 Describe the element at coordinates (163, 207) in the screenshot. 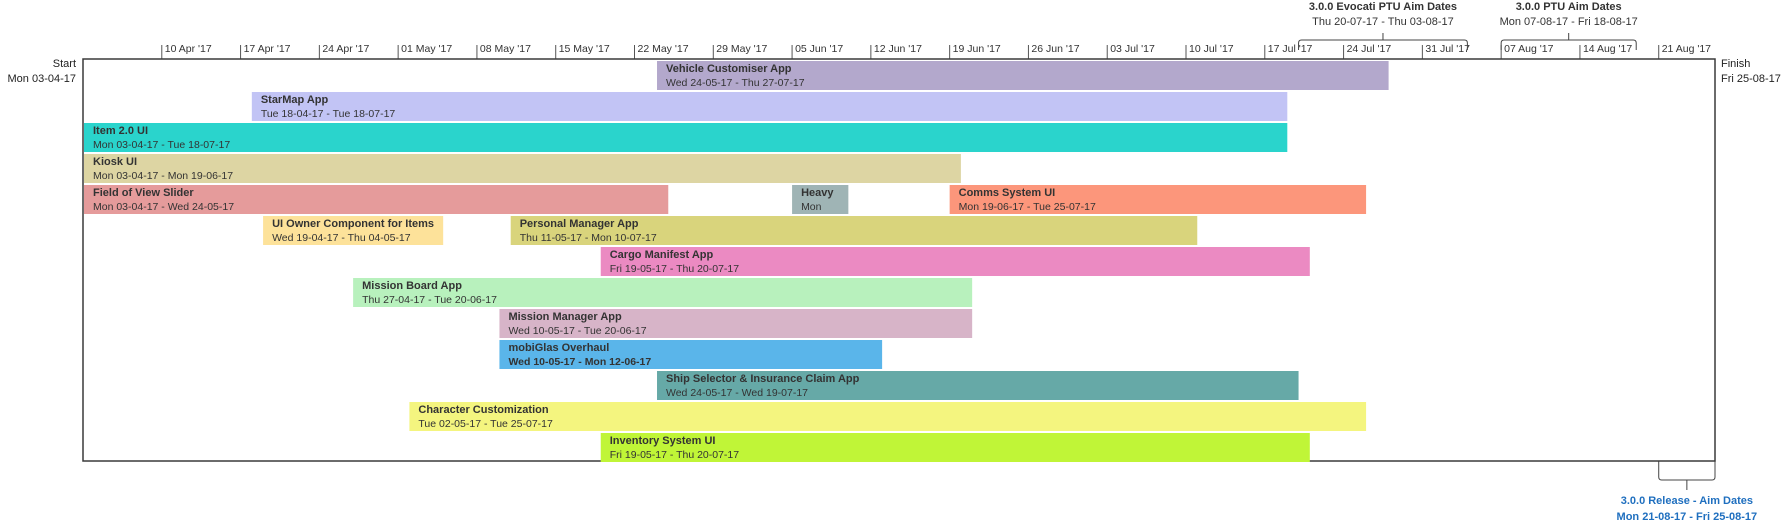

I see `task-dates: Mon 03-04-17 - Wed 24-05-17` at that location.